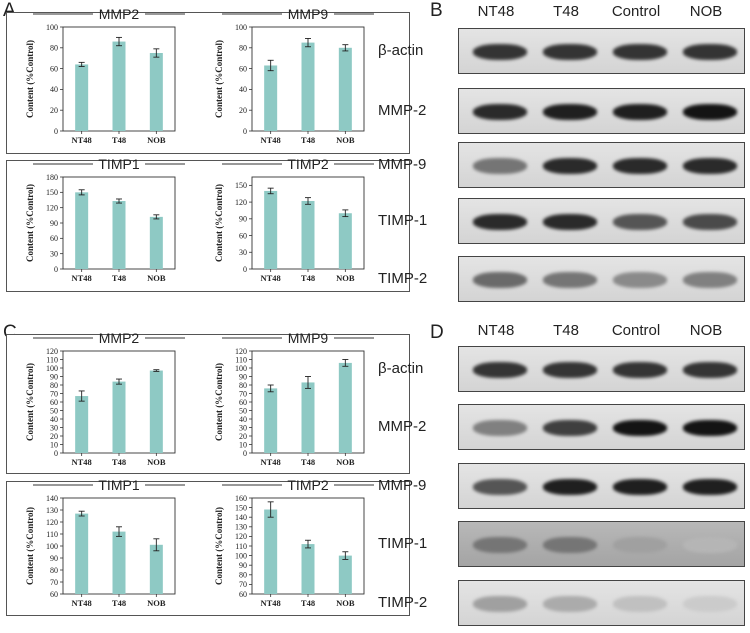 The height and width of the screenshot is (633, 750). I want to click on chart-title: TIMP2, so click(307, 164).